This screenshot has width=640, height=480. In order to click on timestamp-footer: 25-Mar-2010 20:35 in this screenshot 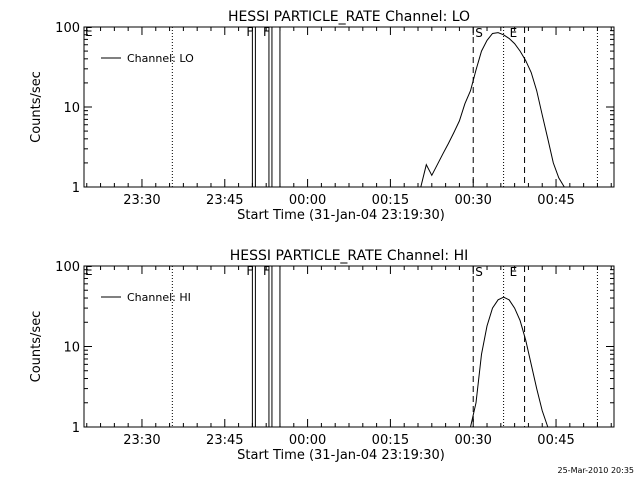, I will do `click(596, 470)`.